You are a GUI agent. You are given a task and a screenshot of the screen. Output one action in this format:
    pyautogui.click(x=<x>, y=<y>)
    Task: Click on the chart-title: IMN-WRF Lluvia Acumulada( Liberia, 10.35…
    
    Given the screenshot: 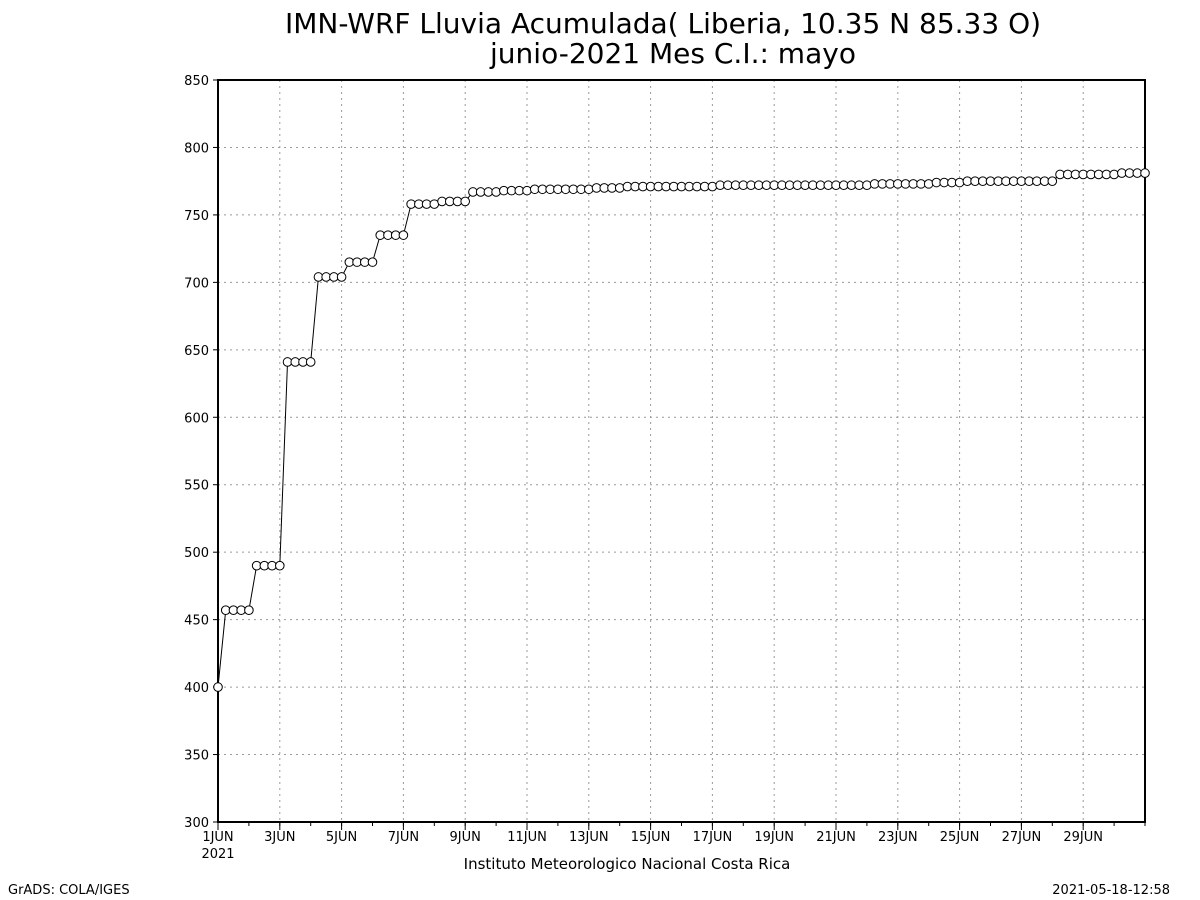 What is the action you would take?
    pyautogui.click(x=663, y=23)
    